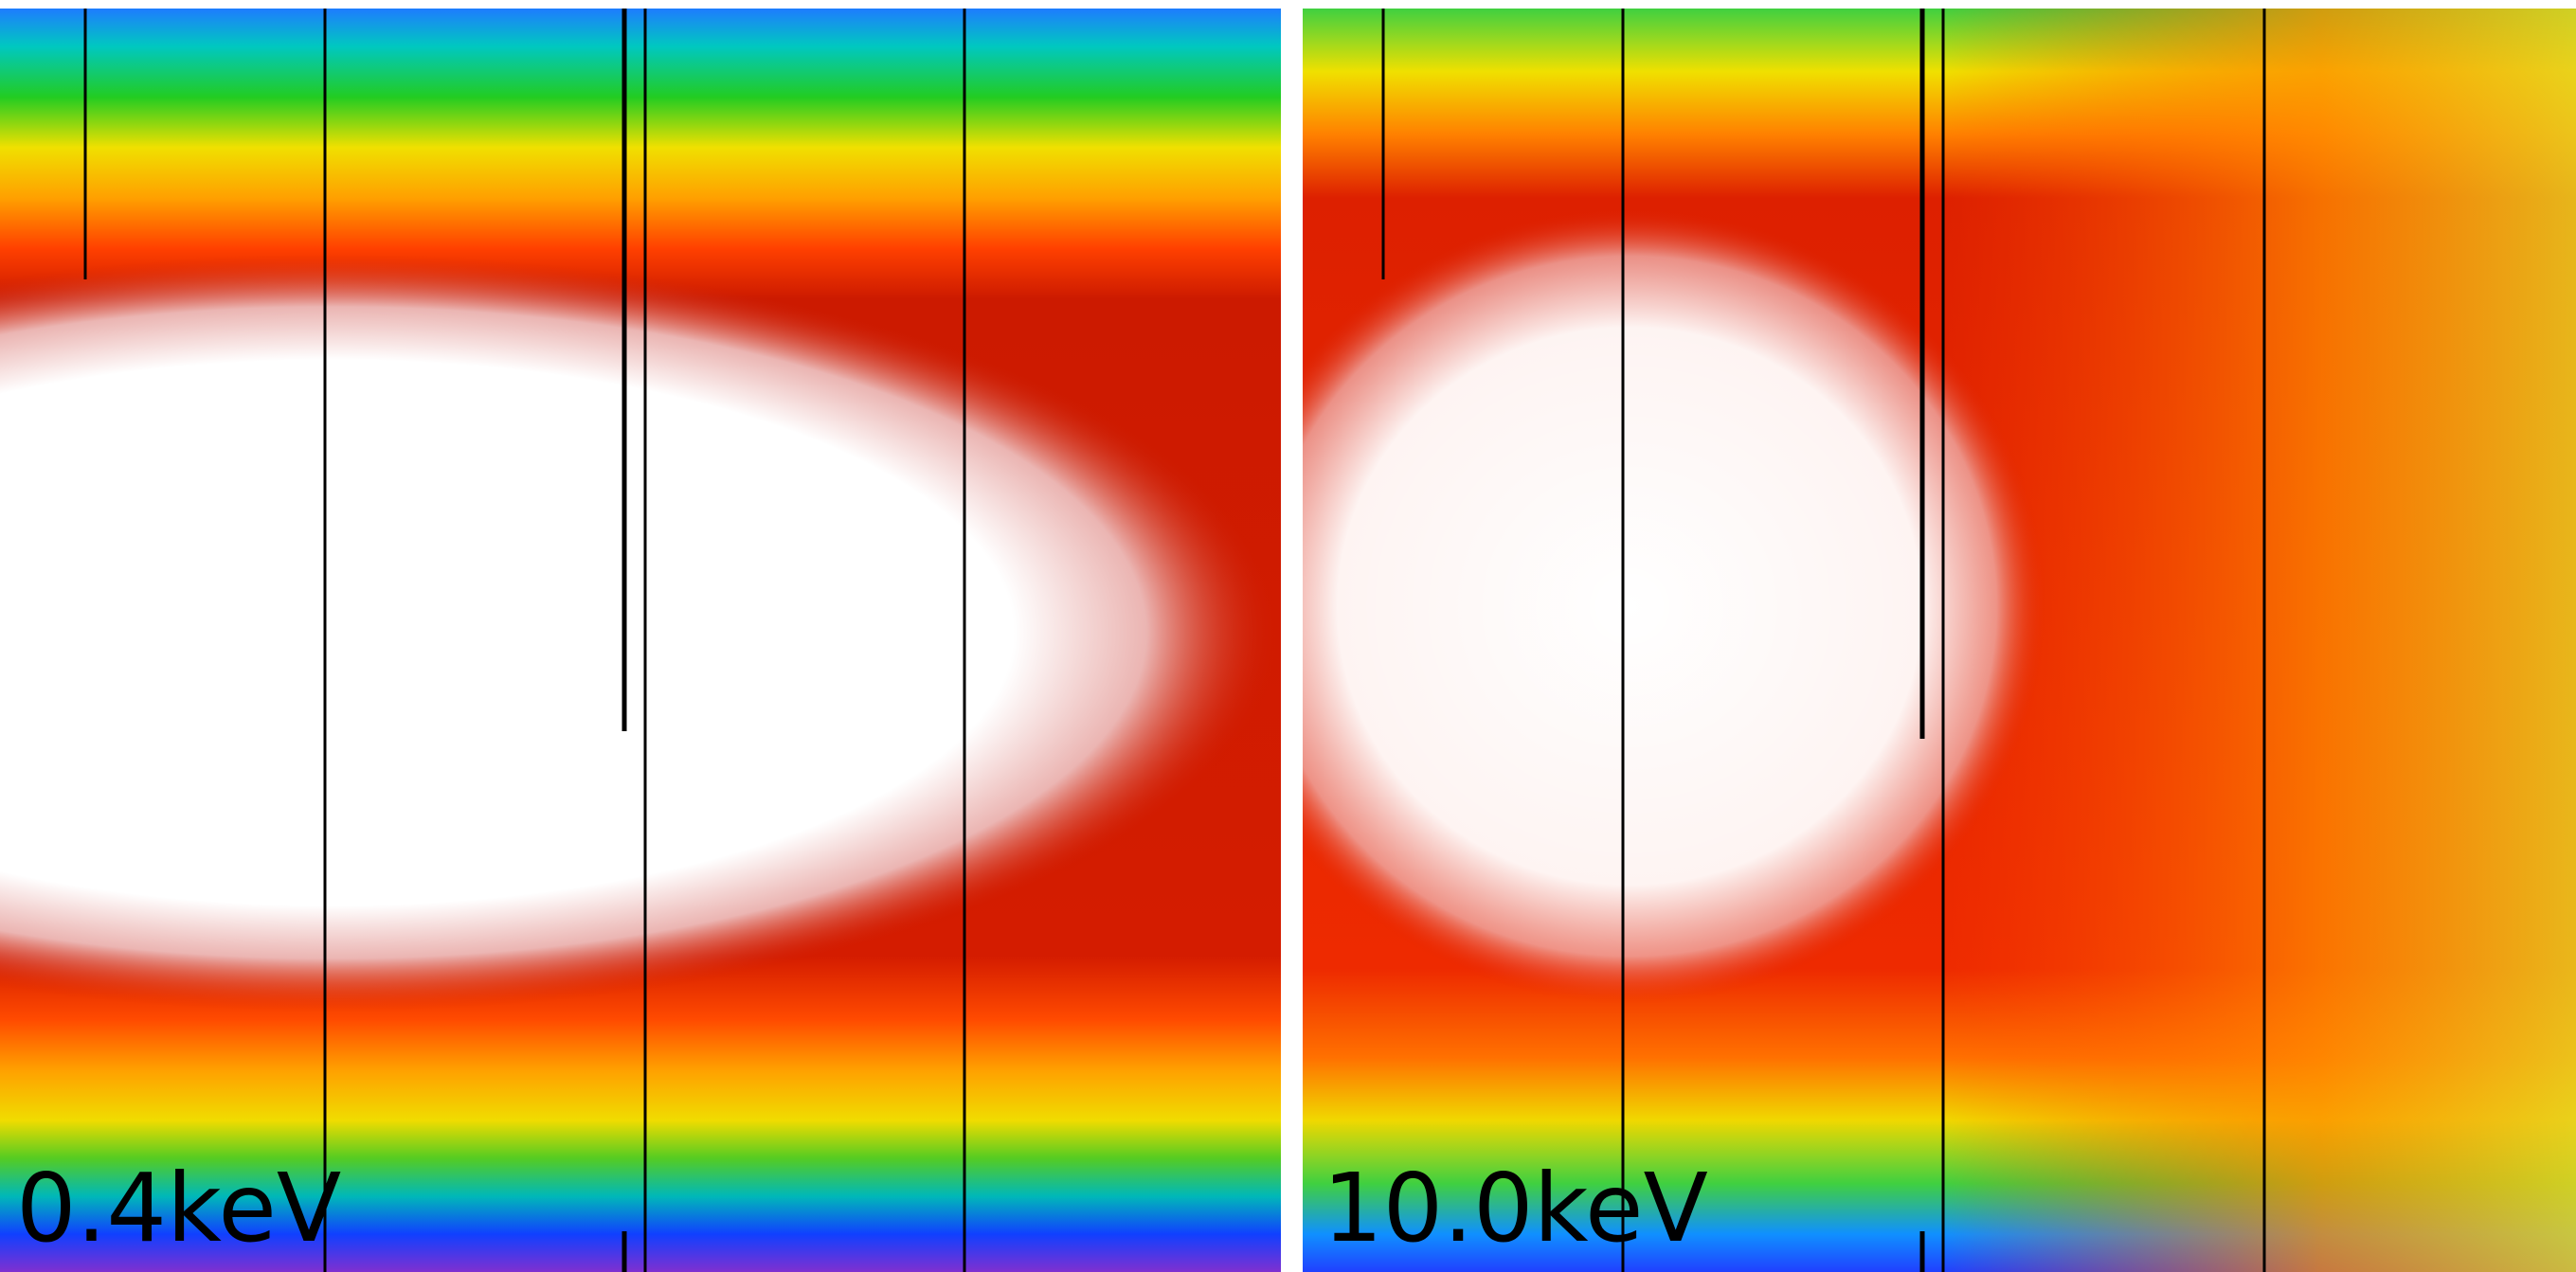 This screenshot has height=1272, width=2576. What do you see at coordinates (1515, 1208) in the screenshot?
I see `energy-label: 10.0keV` at bounding box center [1515, 1208].